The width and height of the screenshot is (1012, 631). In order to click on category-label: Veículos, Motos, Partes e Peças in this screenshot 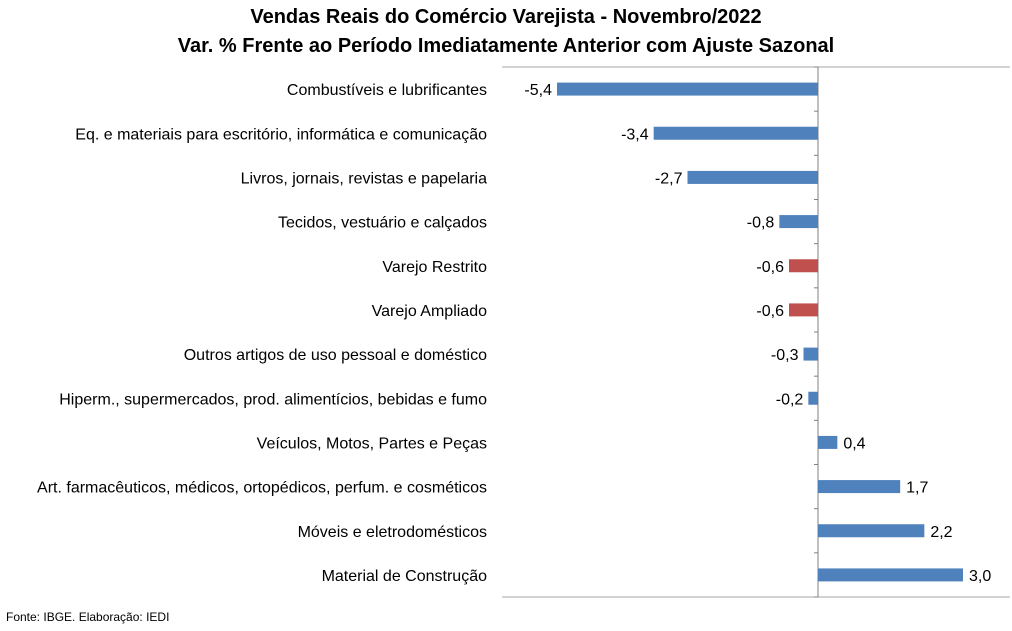, I will do `click(372, 443)`.